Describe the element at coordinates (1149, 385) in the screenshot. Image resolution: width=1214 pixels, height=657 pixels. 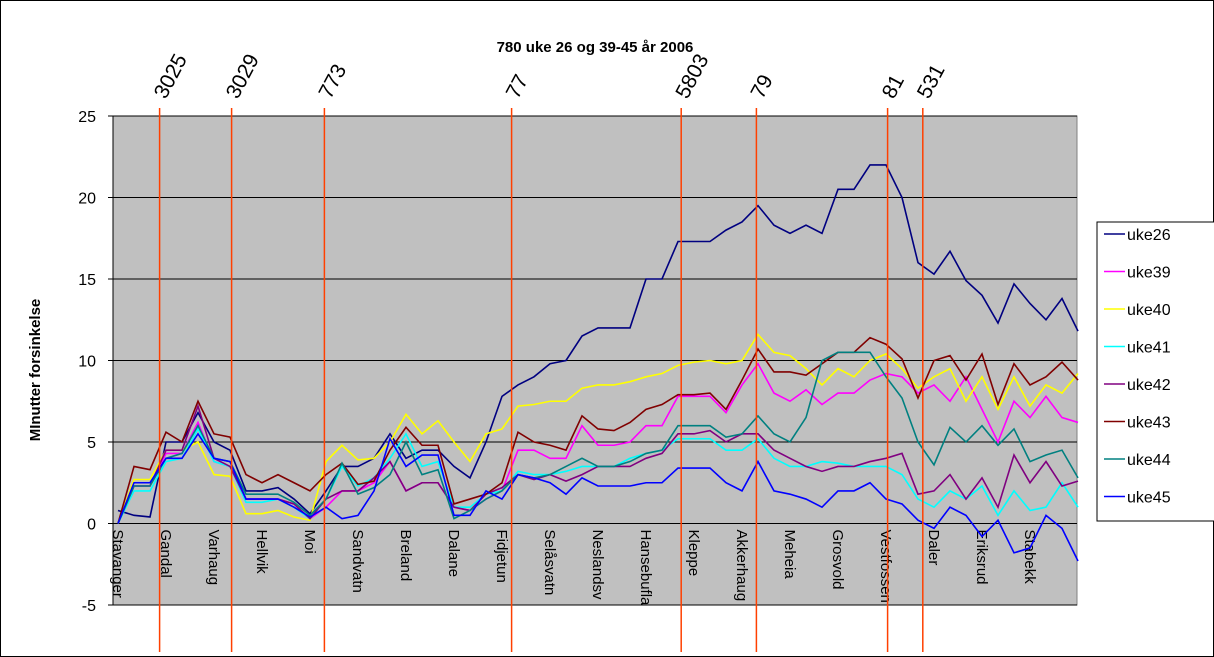
I see `legend-label: uke42` at that location.